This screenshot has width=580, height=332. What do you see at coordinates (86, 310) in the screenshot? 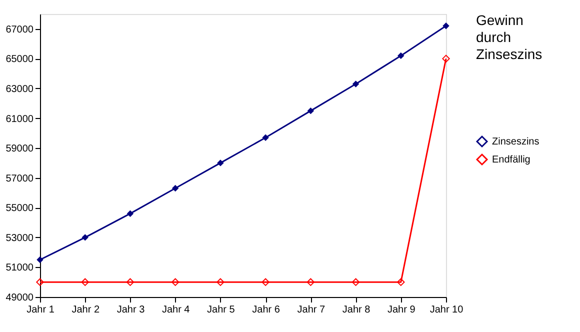
I see `x-tick-label: Jahr 2` at bounding box center [86, 310].